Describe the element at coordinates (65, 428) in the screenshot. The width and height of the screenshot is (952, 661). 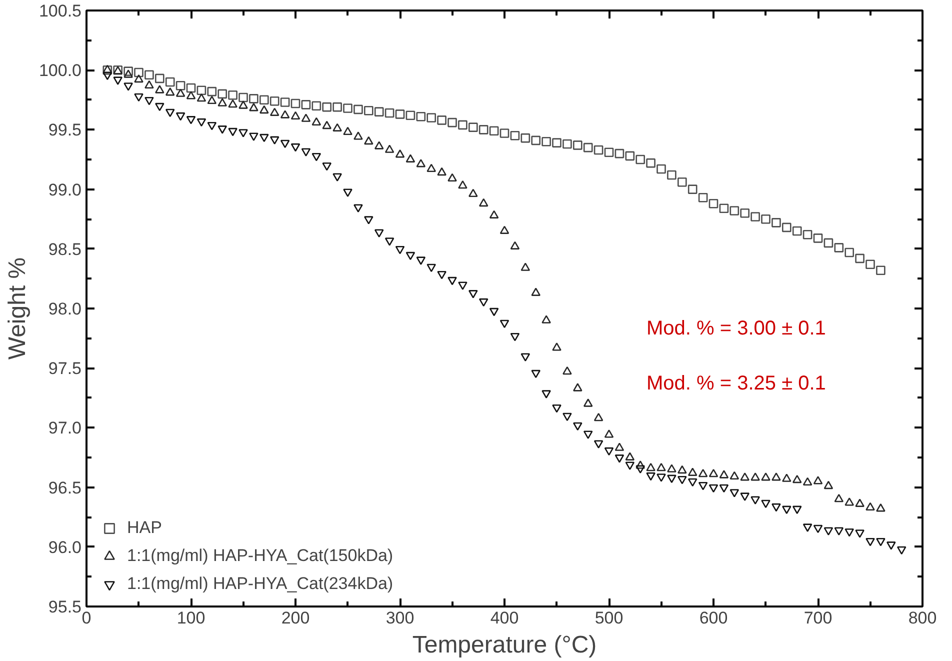
I see `y-tick-label: 97.0` at that location.